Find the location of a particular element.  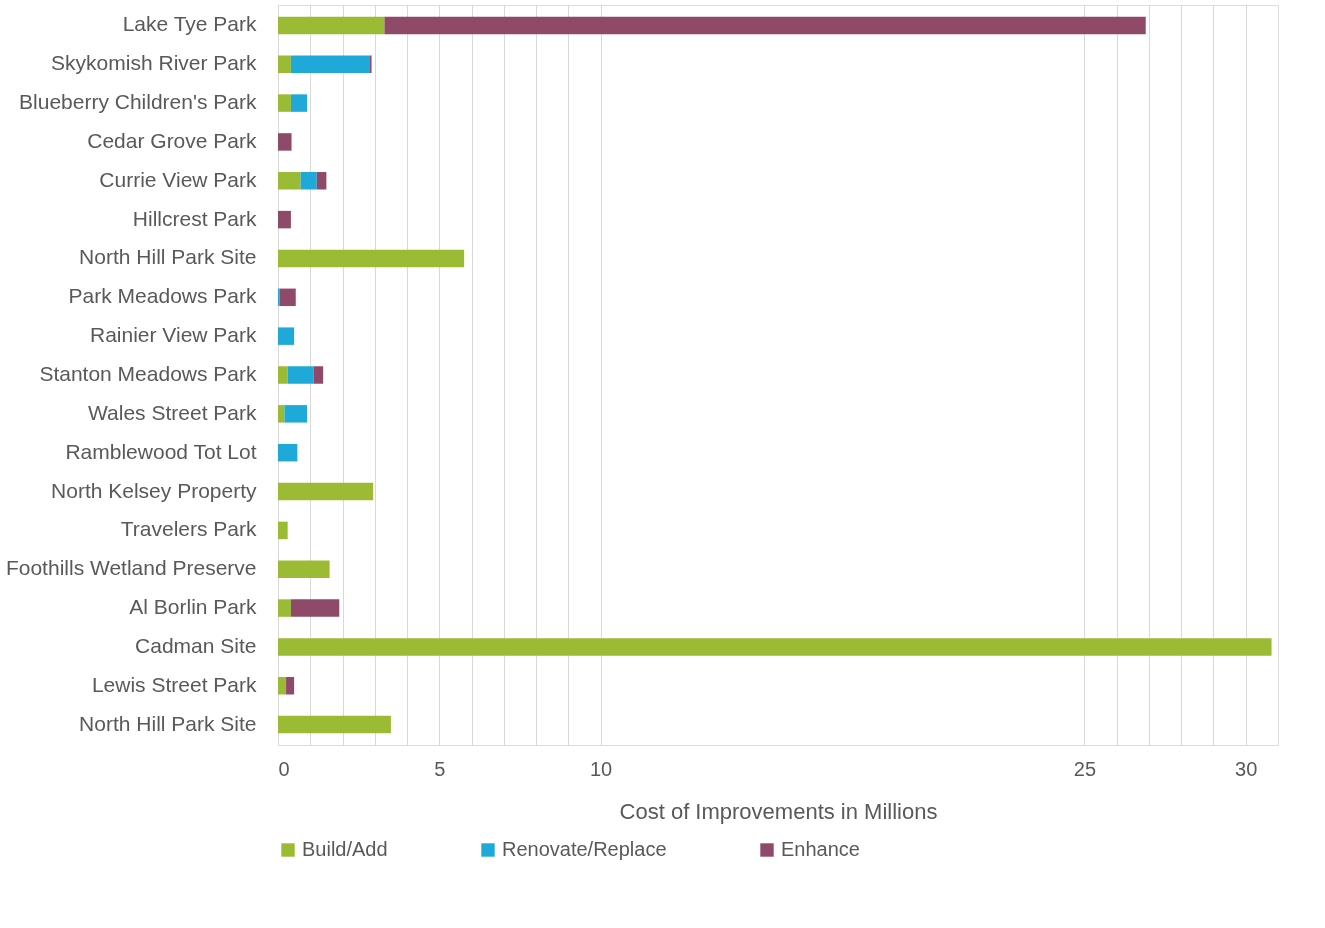

y-tick-label: Hillcrest Park is located at coordinates (194, 218).